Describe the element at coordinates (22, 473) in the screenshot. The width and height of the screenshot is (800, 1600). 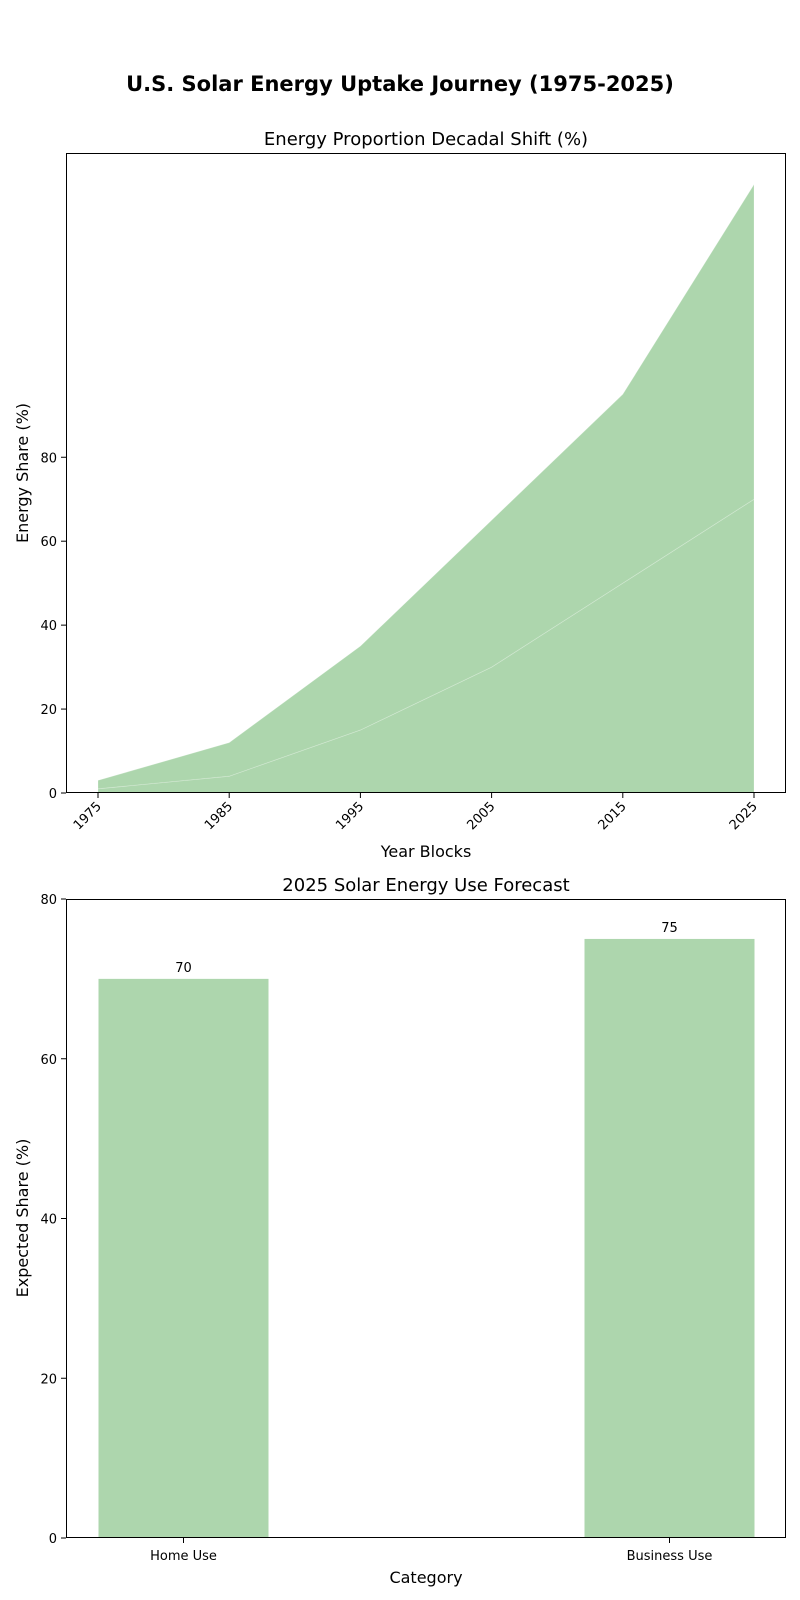
I see `area-y-axis-label: Energy Share (%)` at that location.